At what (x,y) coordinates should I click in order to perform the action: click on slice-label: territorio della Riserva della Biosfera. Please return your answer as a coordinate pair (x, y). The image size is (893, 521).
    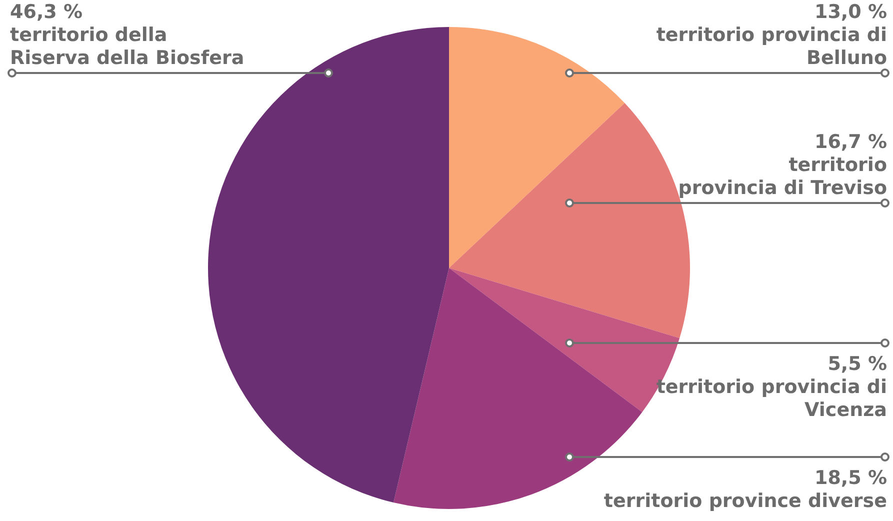
    Looking at the image, I should click on (127, 46).